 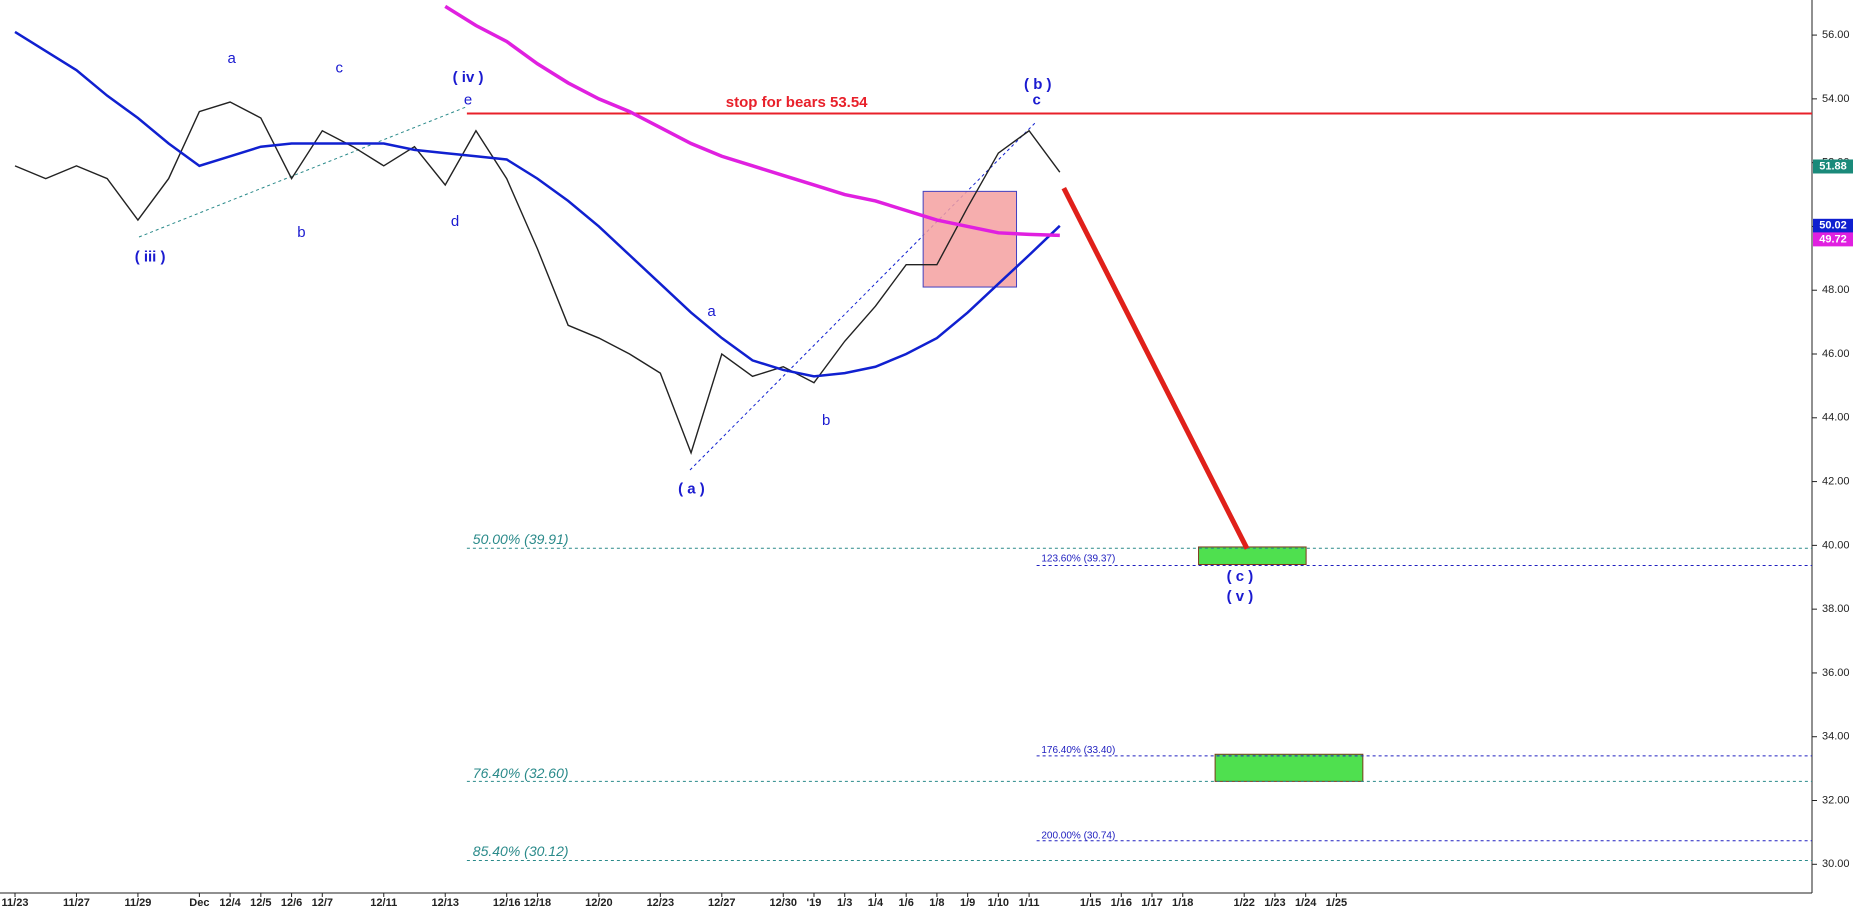 What do you see at coordinates (599, 903) in the screenshot?
I see `x-tick-label: 12/20` at bounding box center [599, 903].